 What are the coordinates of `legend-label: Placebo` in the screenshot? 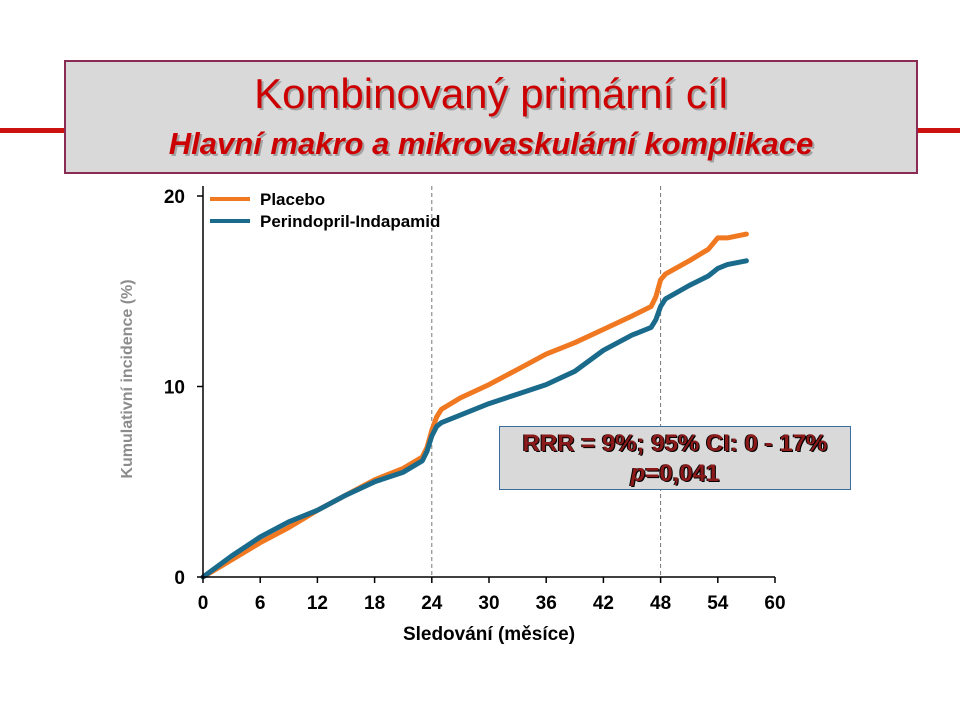 It's located at (292, 199).